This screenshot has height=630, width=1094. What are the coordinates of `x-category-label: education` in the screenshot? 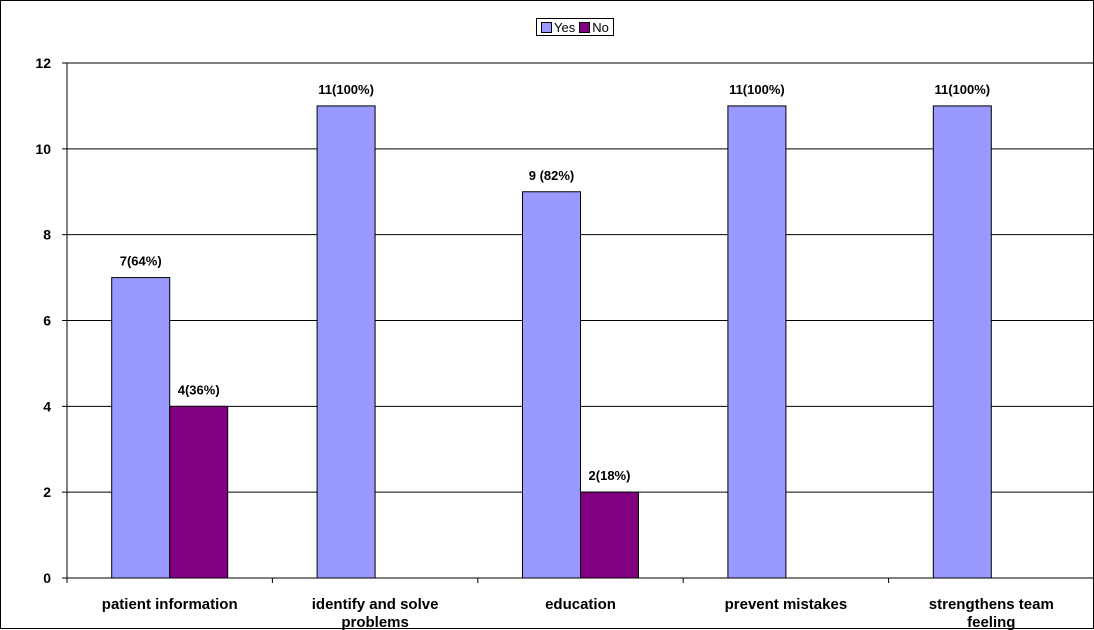 It's located at (580, 604).